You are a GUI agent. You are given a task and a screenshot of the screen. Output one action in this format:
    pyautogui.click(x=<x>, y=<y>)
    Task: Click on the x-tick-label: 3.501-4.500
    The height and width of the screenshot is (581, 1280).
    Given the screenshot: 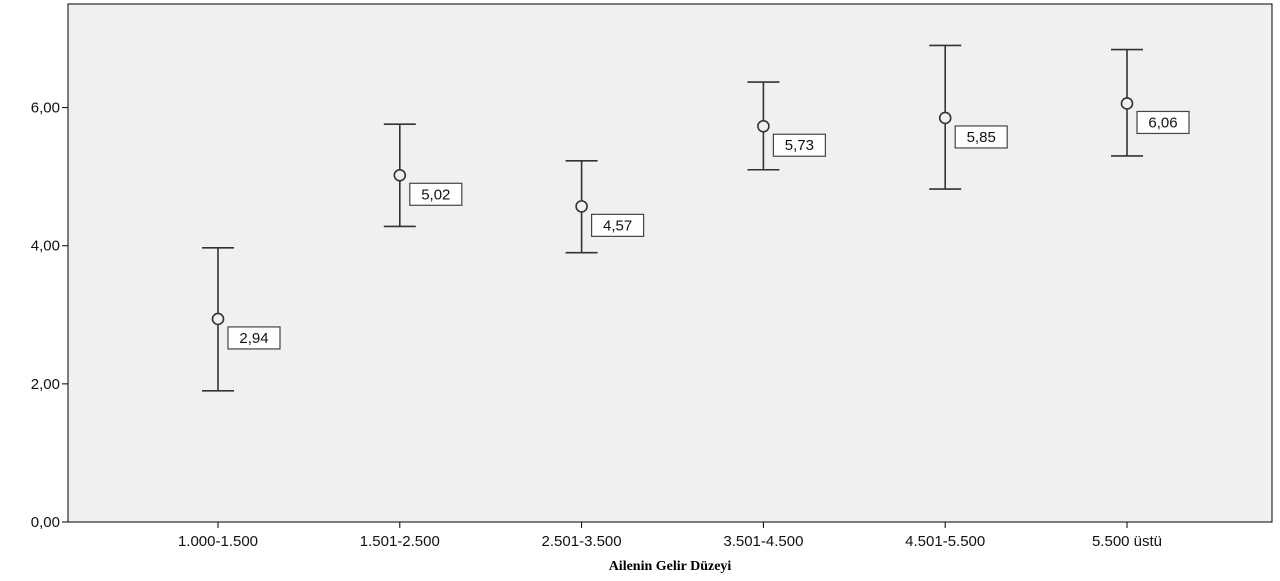 What is the action you would take?
    pyautogui.click(x=763, y=541)
    